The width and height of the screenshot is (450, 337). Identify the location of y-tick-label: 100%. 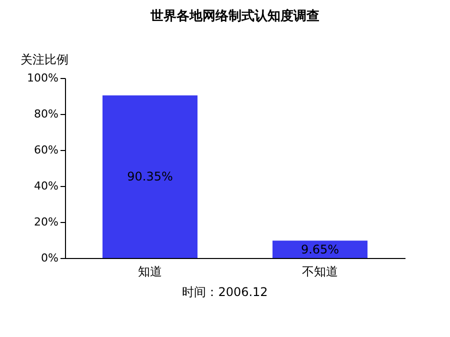
(42, 78).